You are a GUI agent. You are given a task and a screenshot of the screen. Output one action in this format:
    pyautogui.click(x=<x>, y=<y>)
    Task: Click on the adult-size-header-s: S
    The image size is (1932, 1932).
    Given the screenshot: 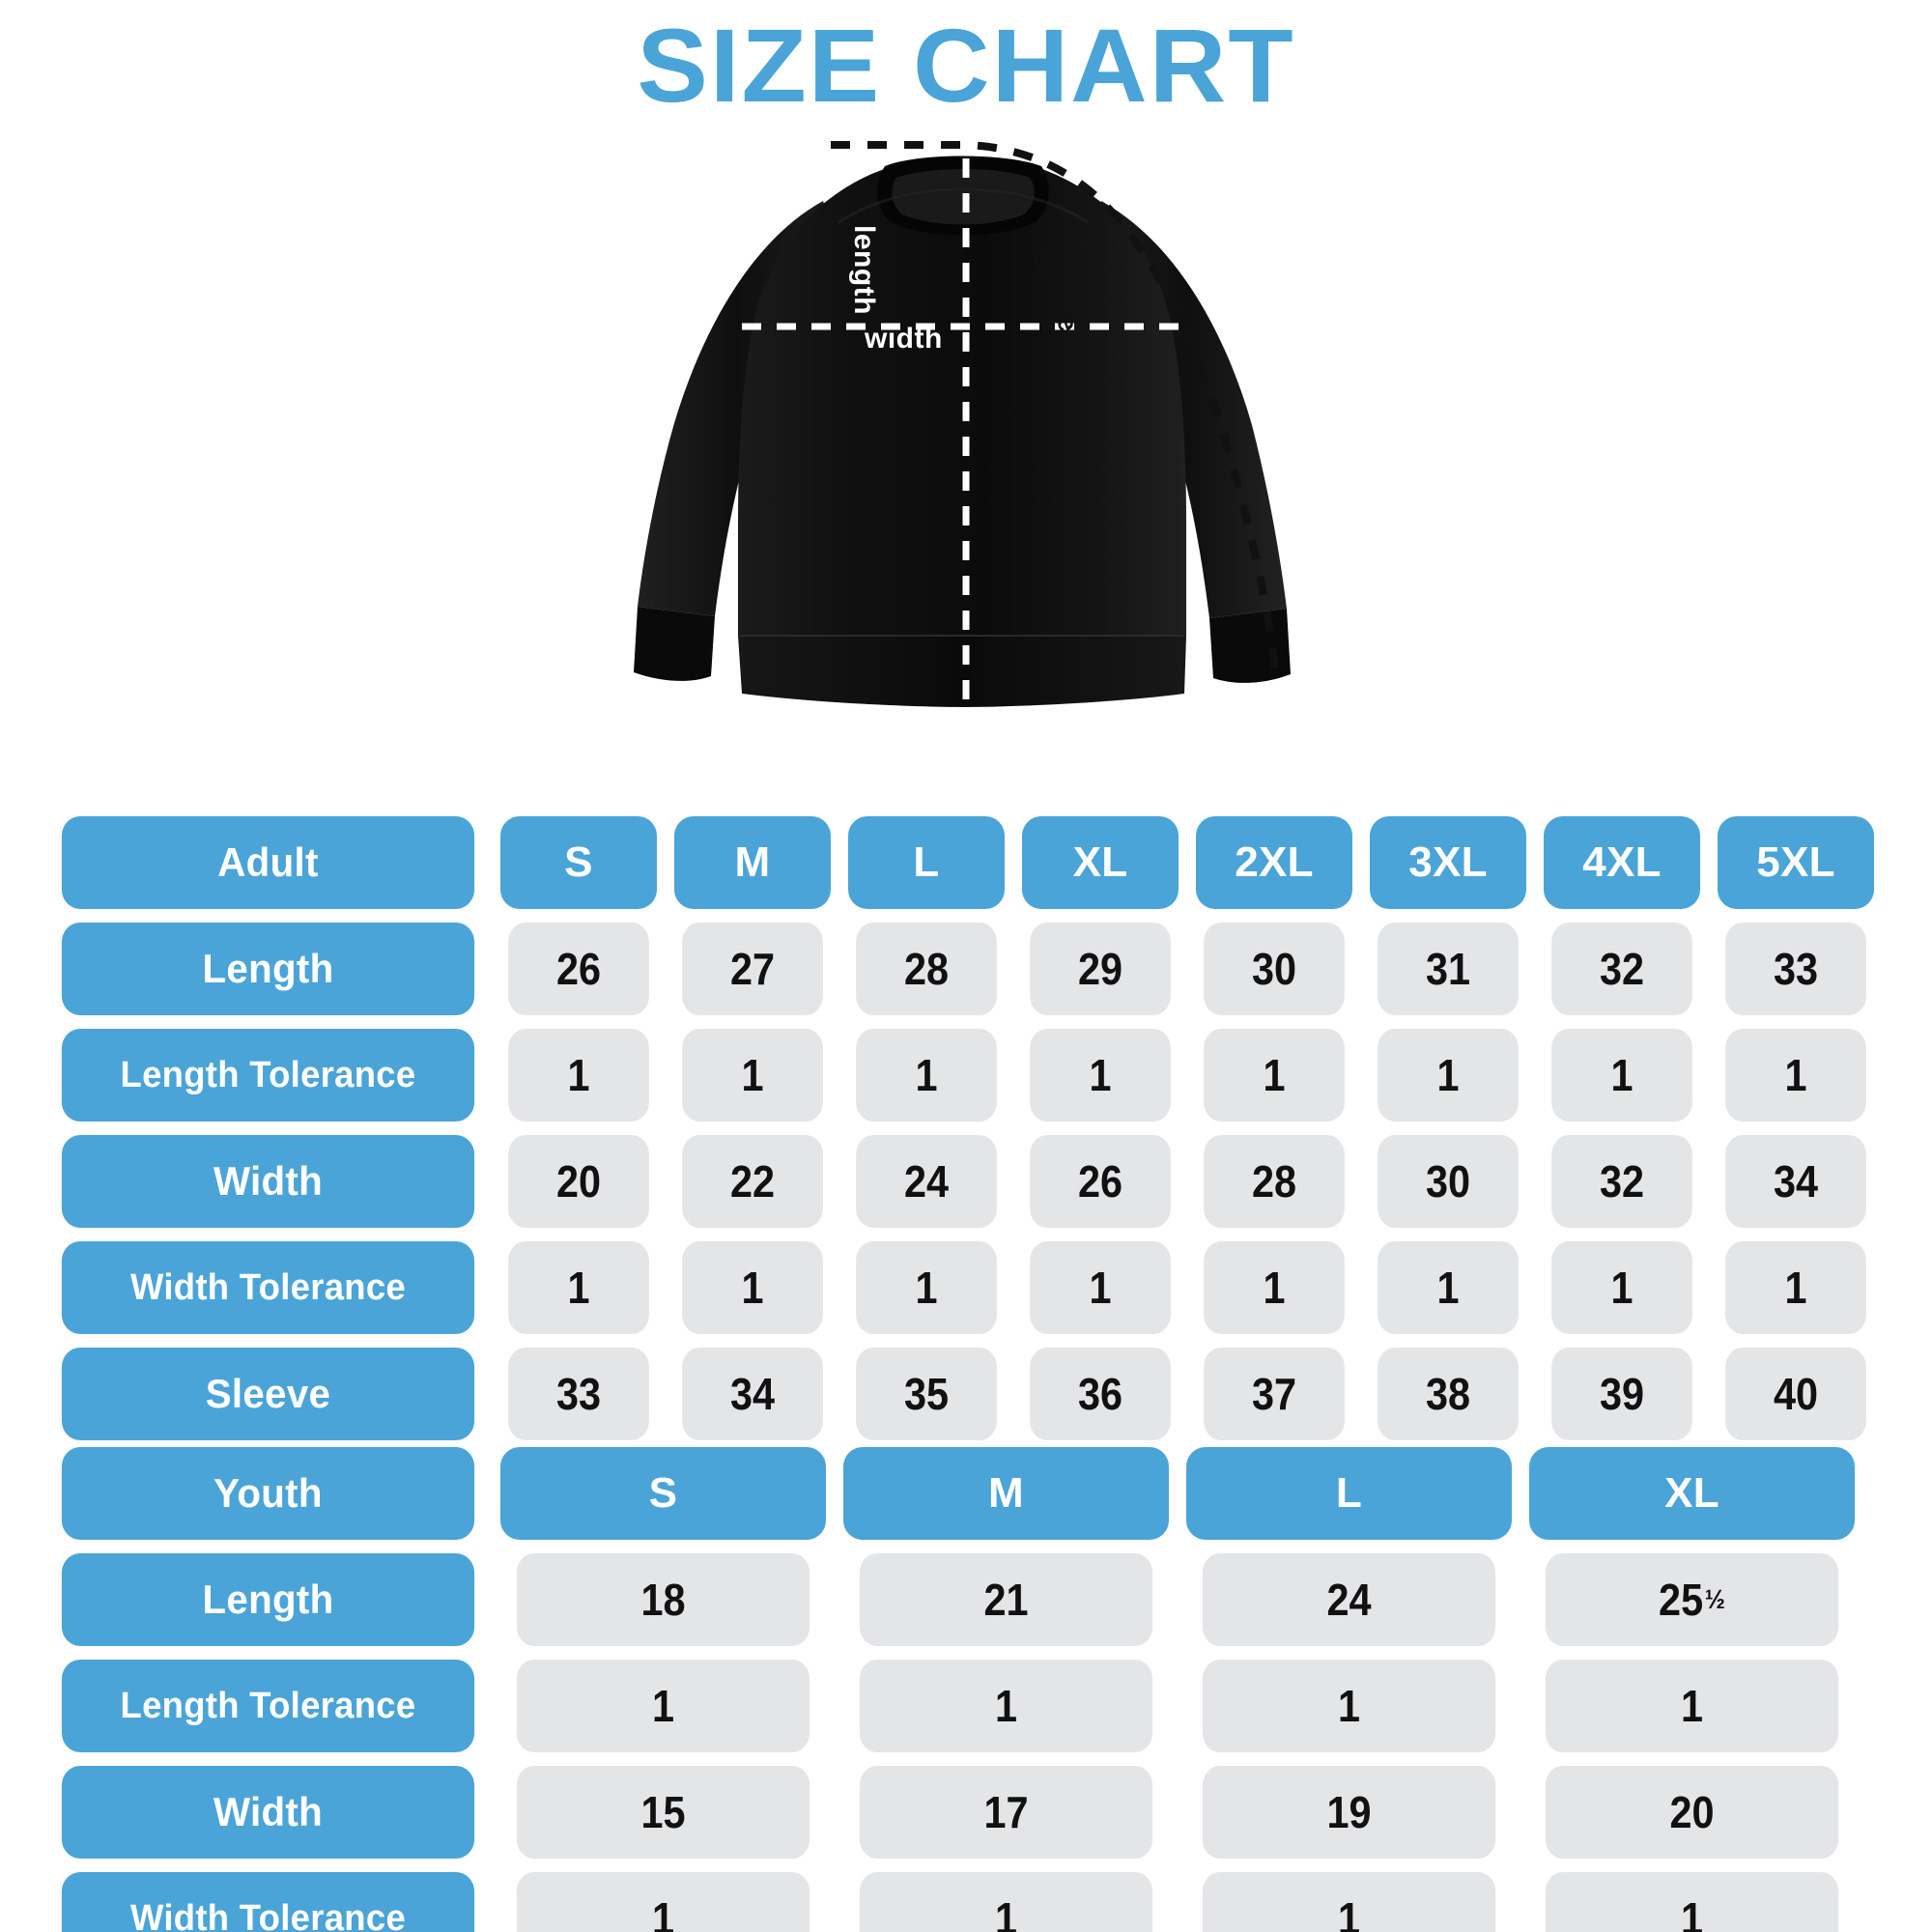 What is the action you would take?
    pyautogui.click(x=578, y=862)
    